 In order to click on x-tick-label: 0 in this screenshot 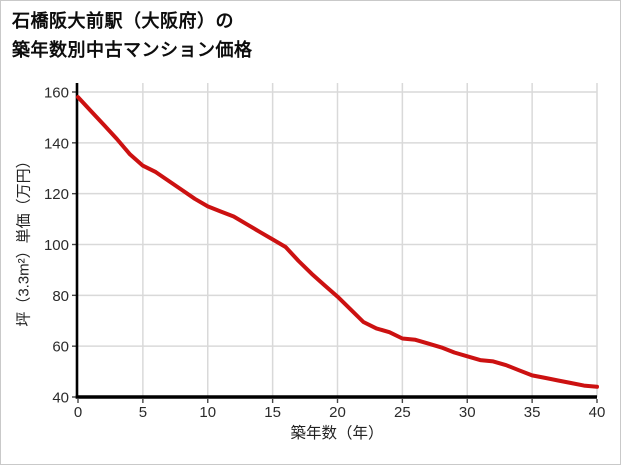, I will do `click(78, 412)`.